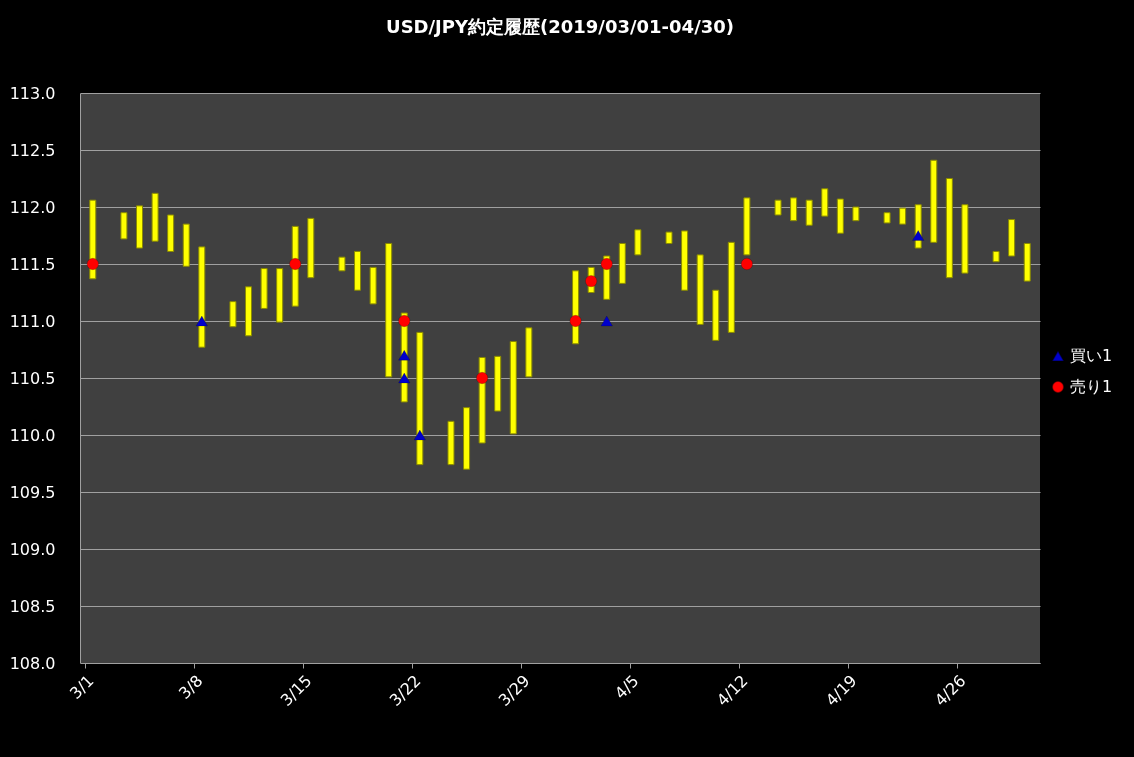 This screenshot has height=757, width=1134. Describe the element at coordinates (626, 687) in the screenshot. I see `x-tick-label: 4/5` at that location.